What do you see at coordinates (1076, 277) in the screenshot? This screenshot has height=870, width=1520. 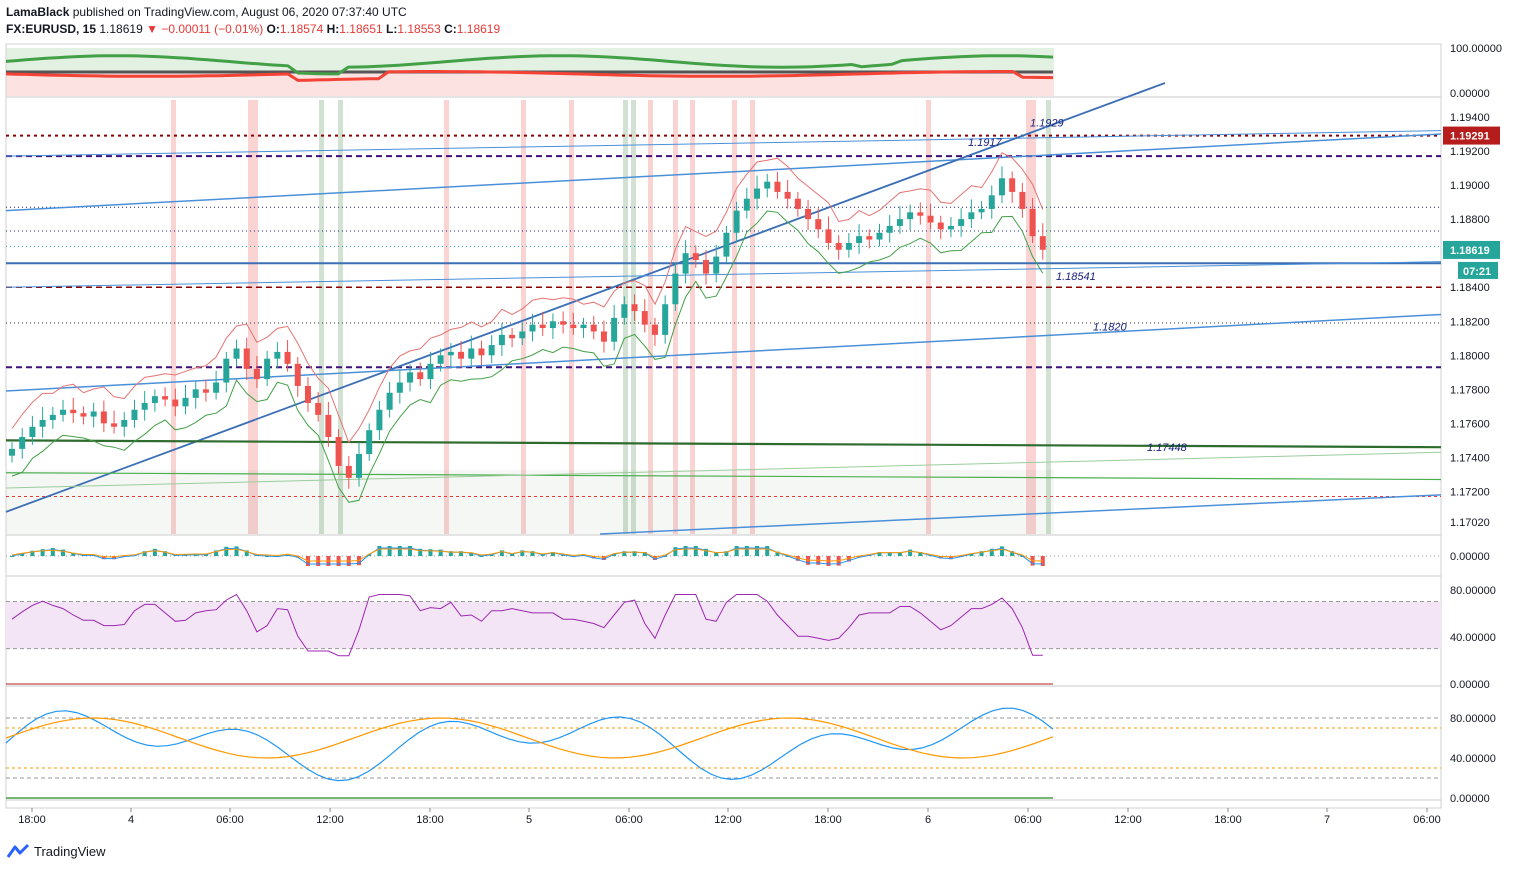 I see `annotation-2: 1.18541` at bounding box center [1076, 277].